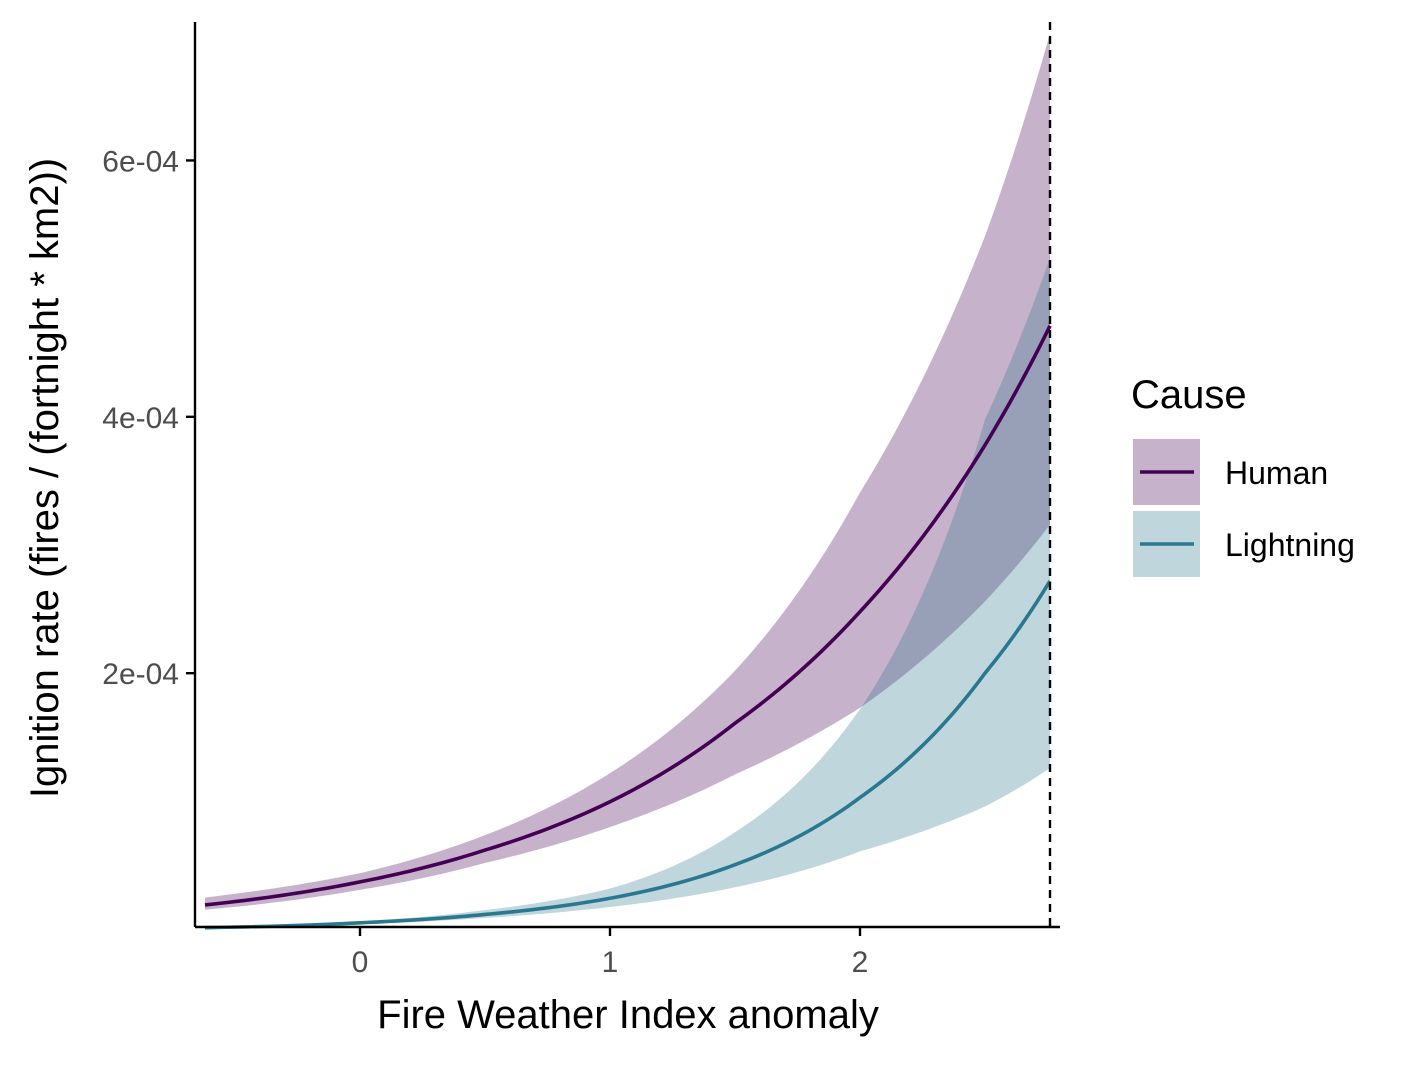 The height and width of the screenshot is (1067, 1417). Describe the element at coordinates (1276, 473) in the screenshot. I see `human-legend-label: Human` at that location.